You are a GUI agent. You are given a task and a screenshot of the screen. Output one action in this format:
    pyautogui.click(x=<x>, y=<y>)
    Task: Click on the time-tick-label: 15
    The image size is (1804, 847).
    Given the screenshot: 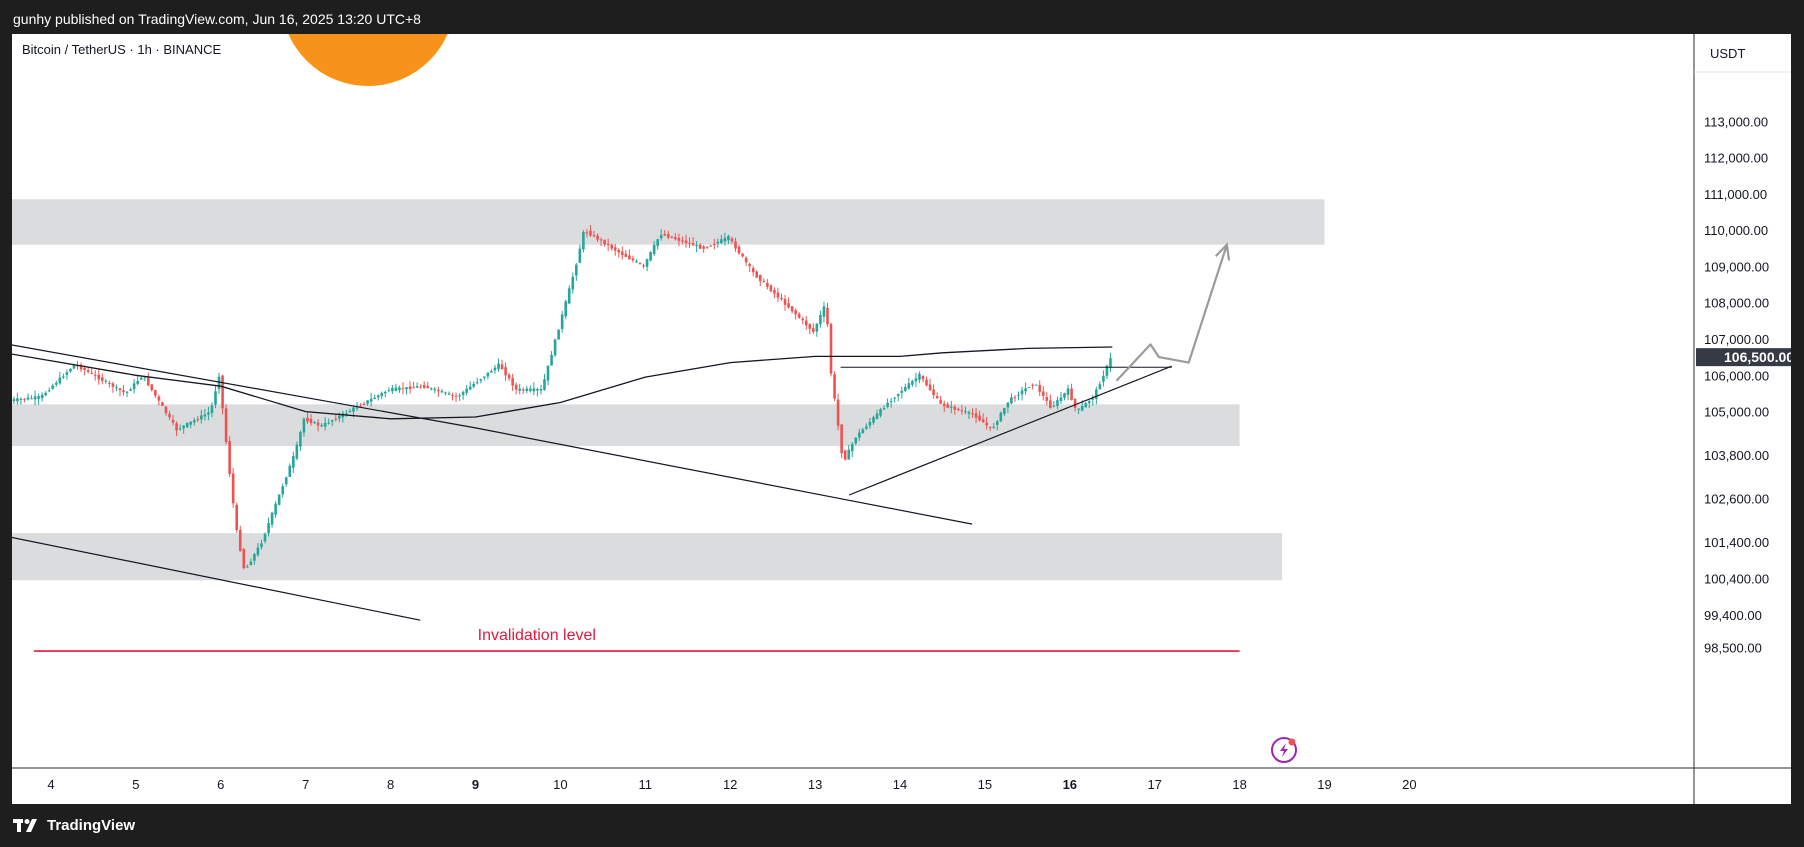 What is the action you would take?
    pyautogui.click(x=985, y=784)
    